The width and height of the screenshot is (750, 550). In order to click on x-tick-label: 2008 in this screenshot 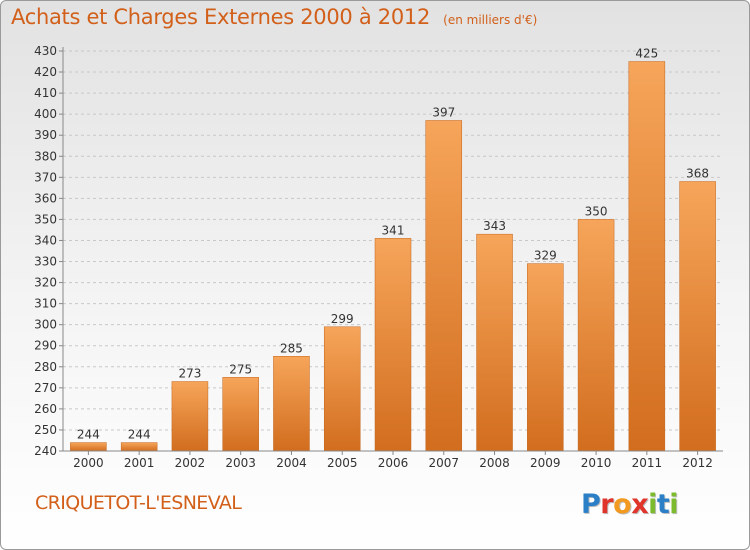, I will do `click(494, 463)`.